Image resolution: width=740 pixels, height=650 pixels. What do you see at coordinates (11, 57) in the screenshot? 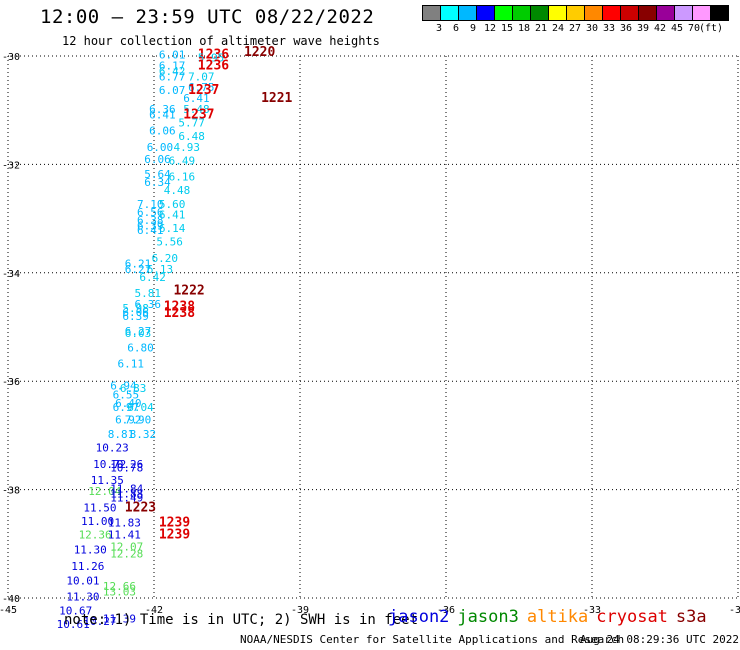
I see `y-tick-label: -30` at bounding box center [11, 57].